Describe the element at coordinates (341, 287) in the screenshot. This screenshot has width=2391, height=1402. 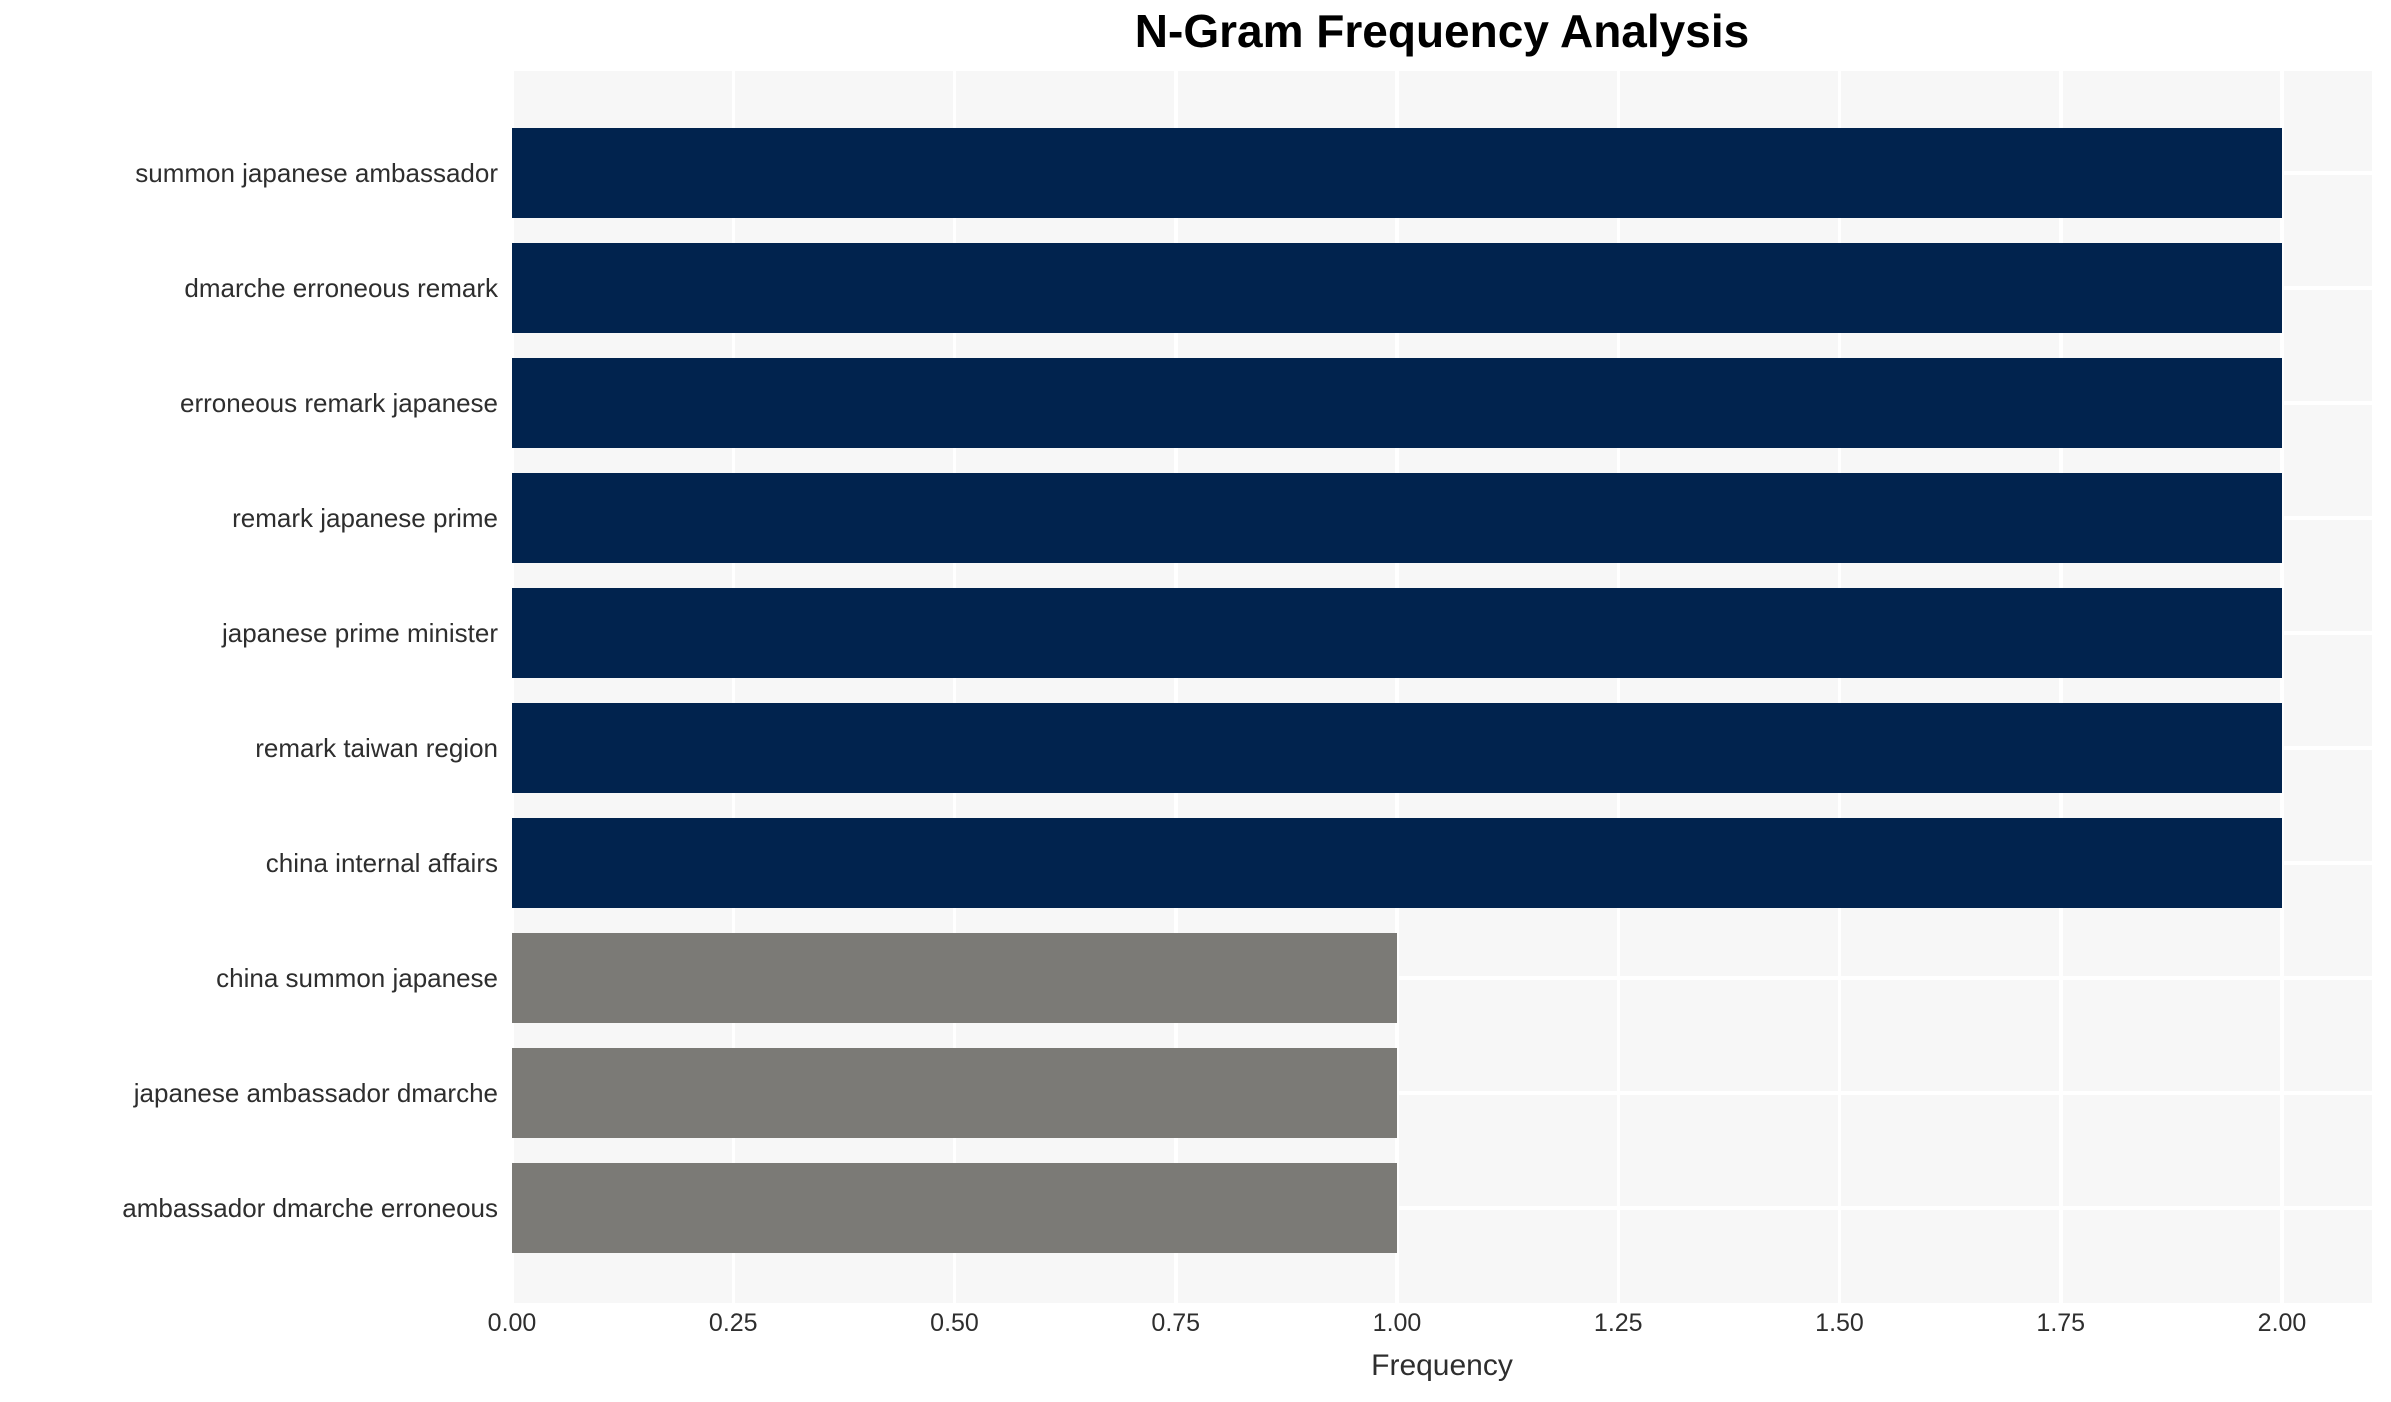
I see `category-label: dmarche erroneous remark` at that location.